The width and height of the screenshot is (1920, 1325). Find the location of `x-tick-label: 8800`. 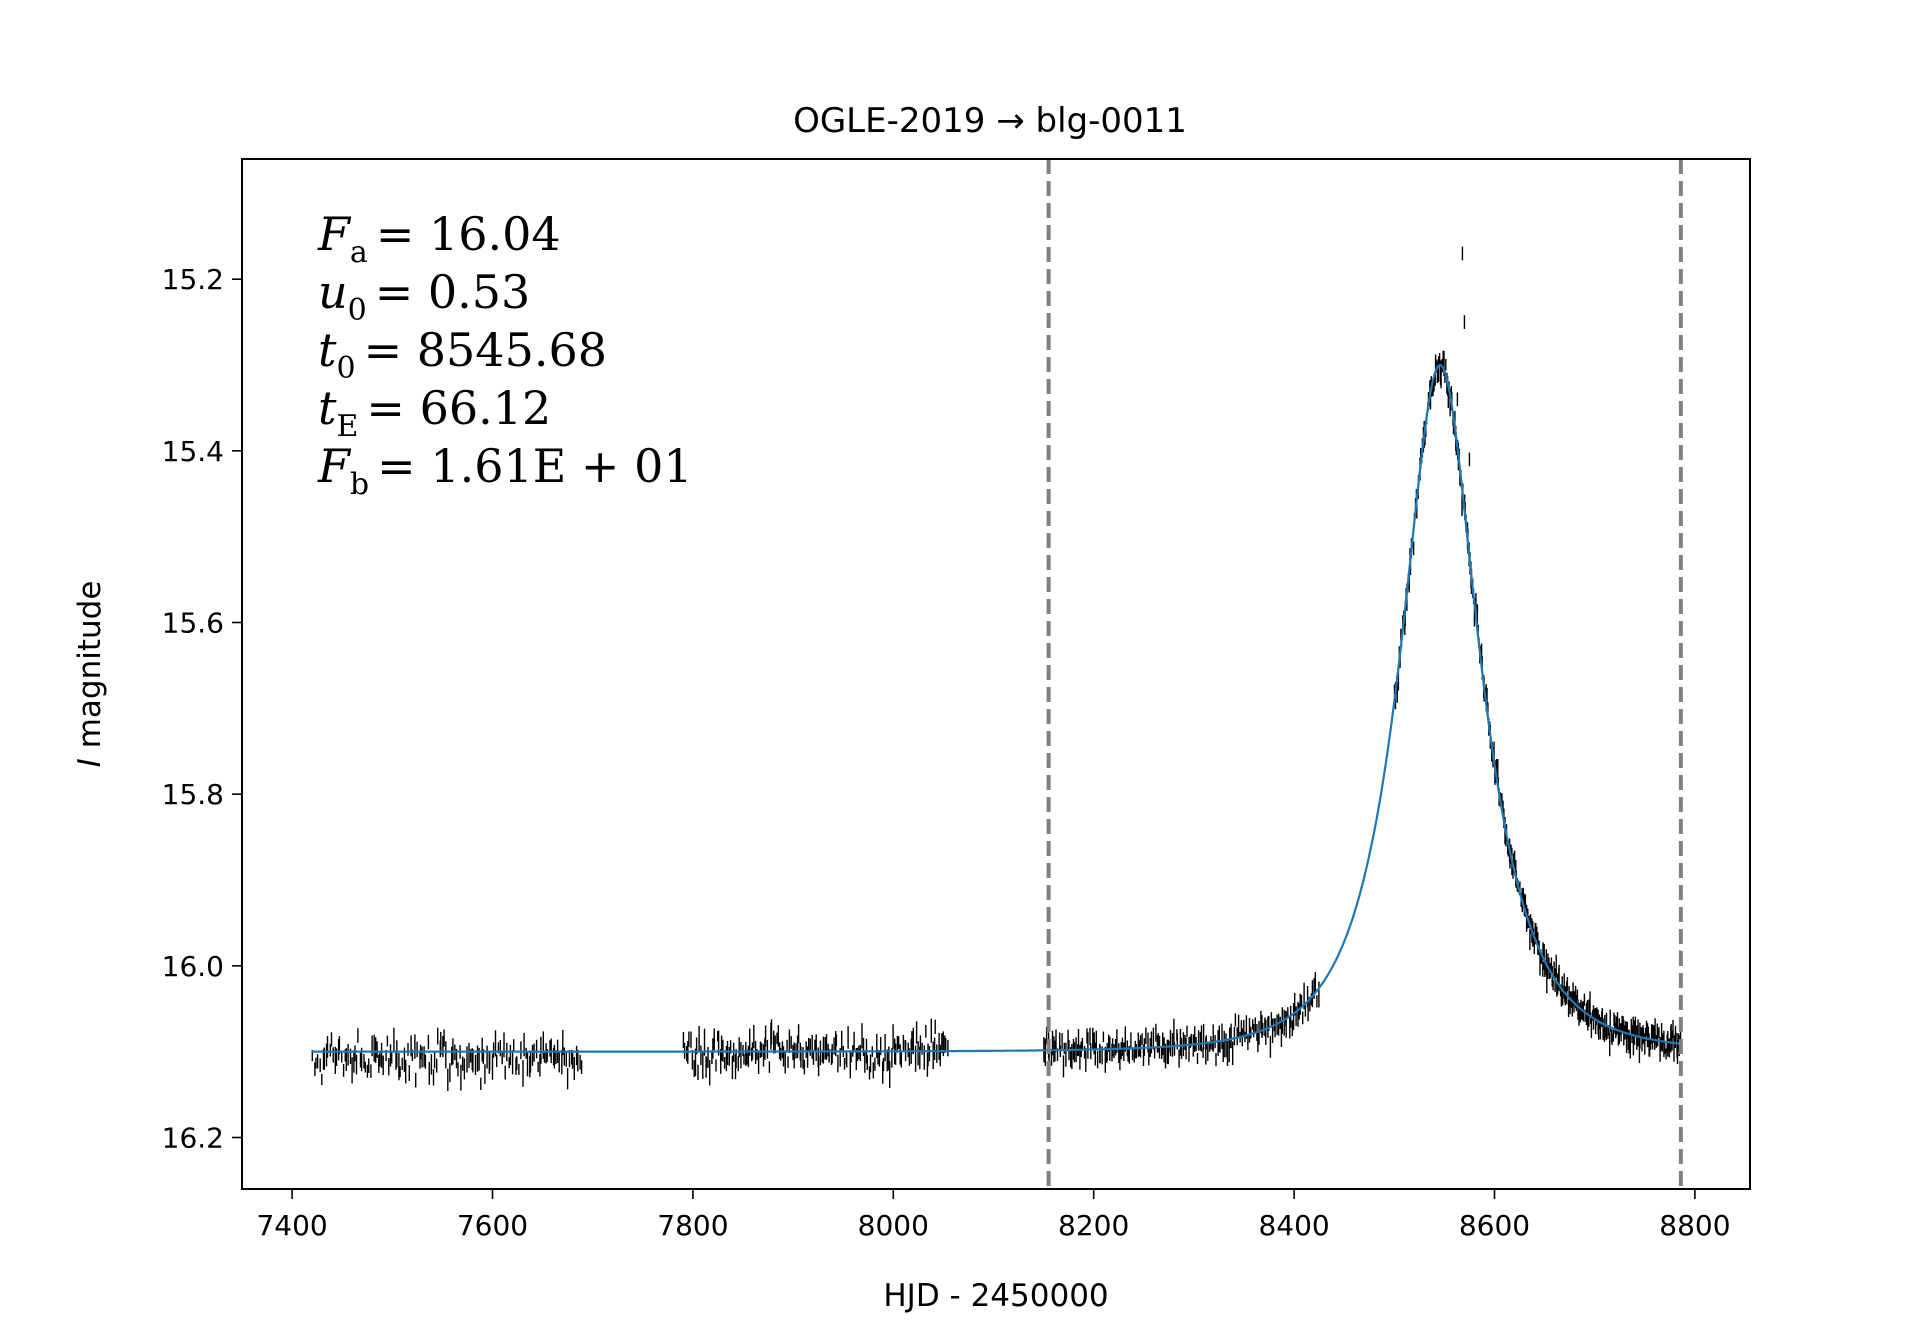

x-tick-label: 8800 is located at coordinates (1694, 1225).